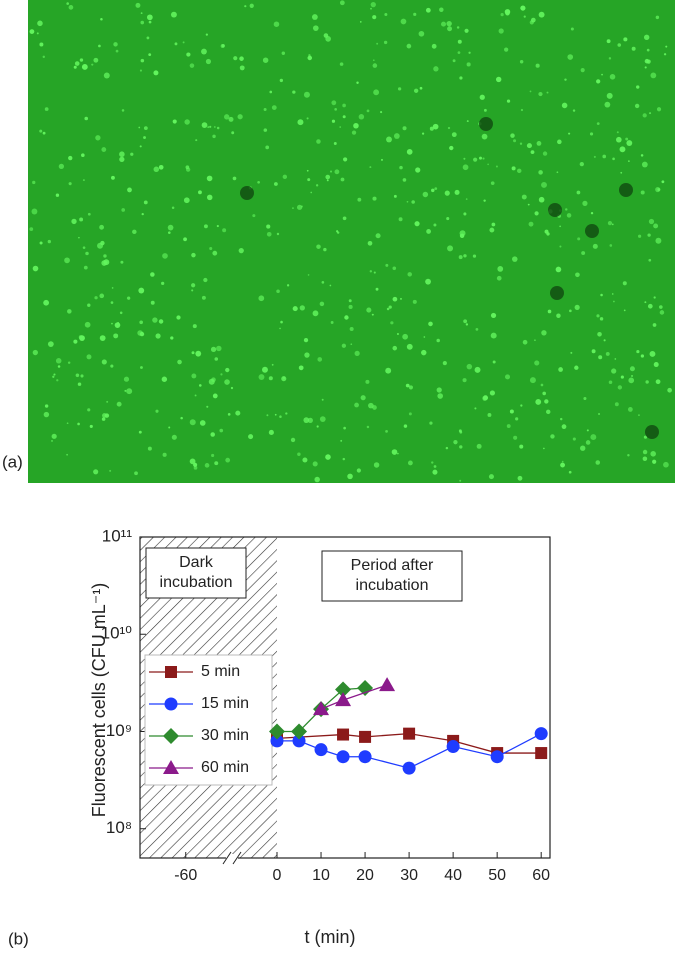  I want to click on x-tick-label: -60, so click(185, 875).